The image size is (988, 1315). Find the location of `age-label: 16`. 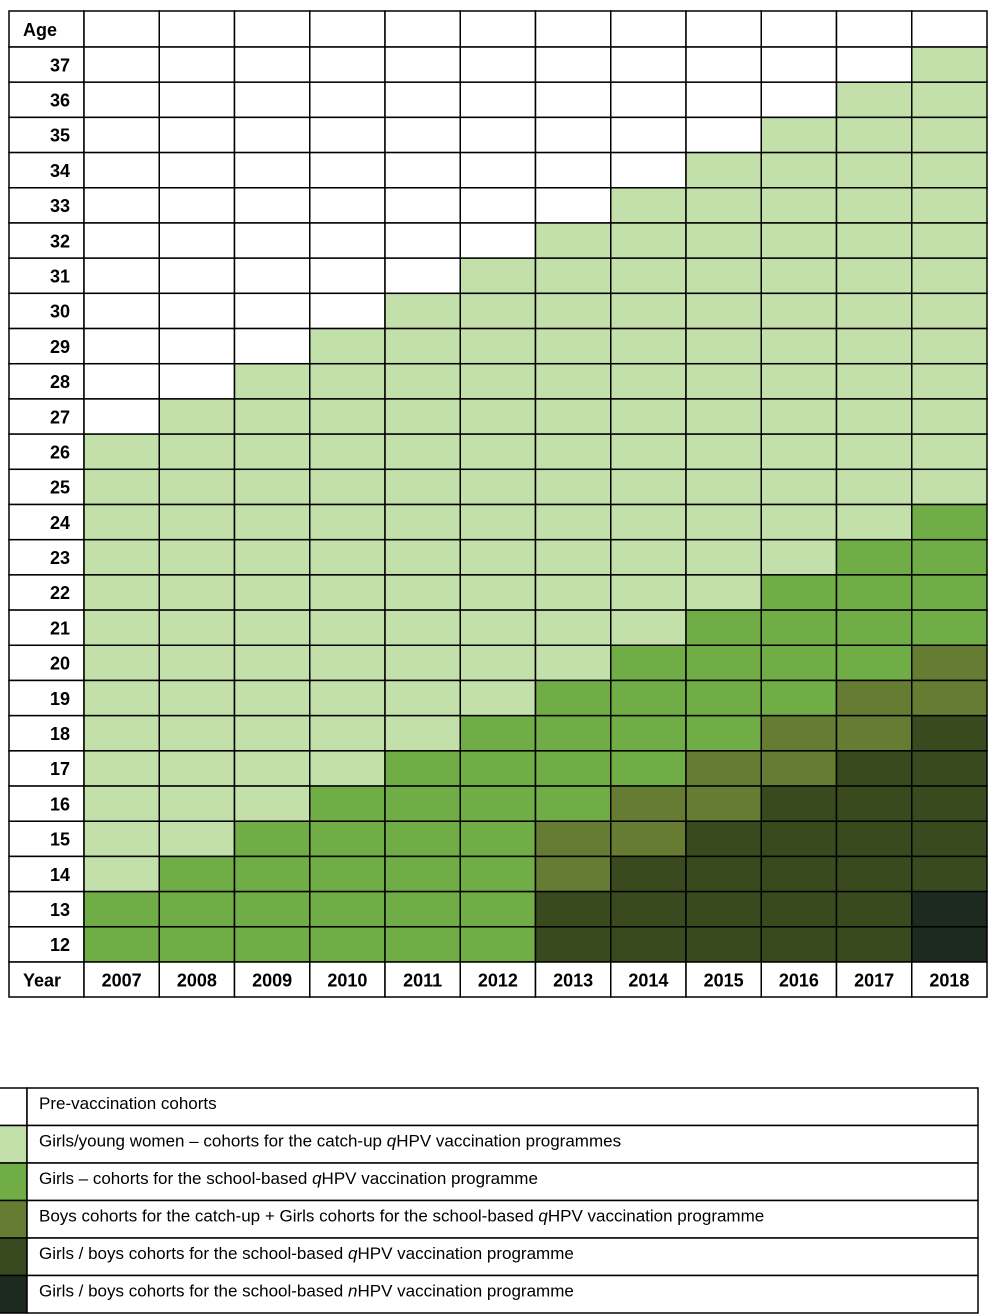

age-label: 16 is located at coordinates (60, 804).